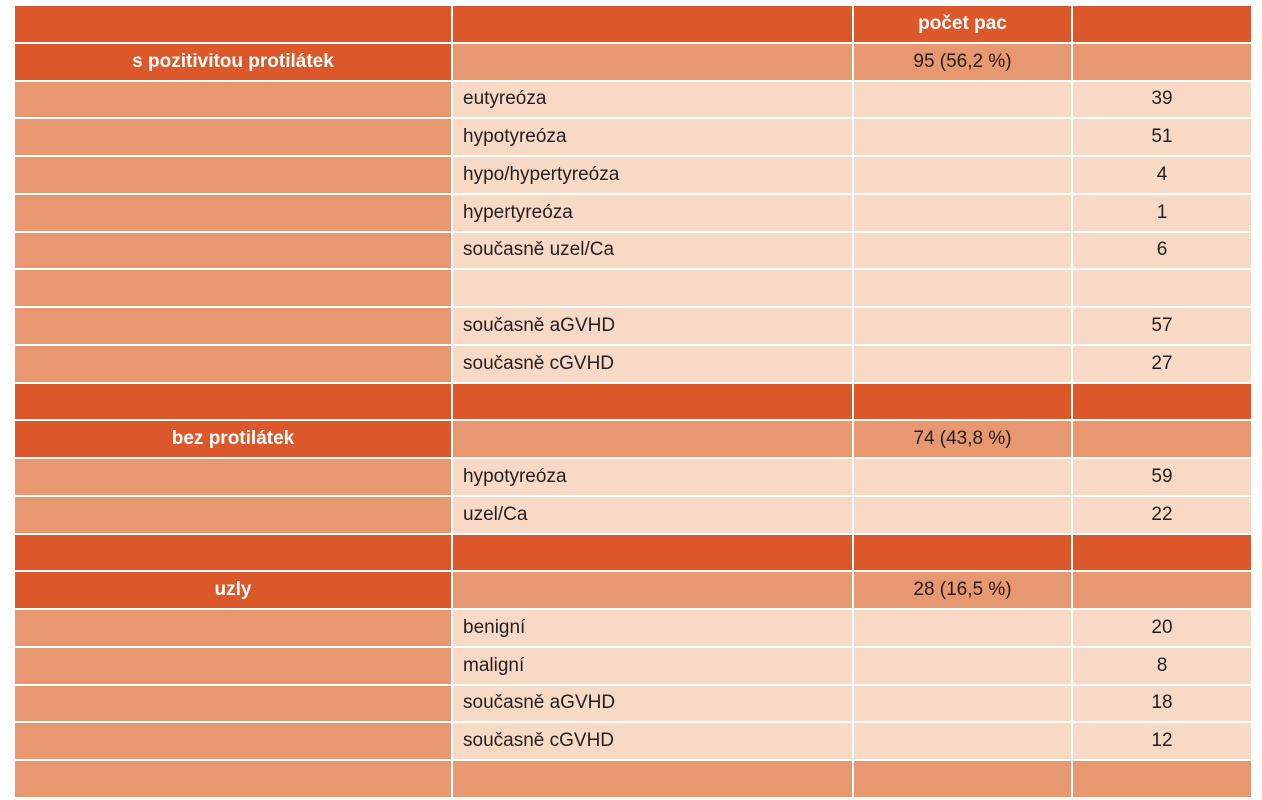 The height and width of the screenshot is (800, 1262). I want to click on table-row: benigní 20, so click(633, 628).